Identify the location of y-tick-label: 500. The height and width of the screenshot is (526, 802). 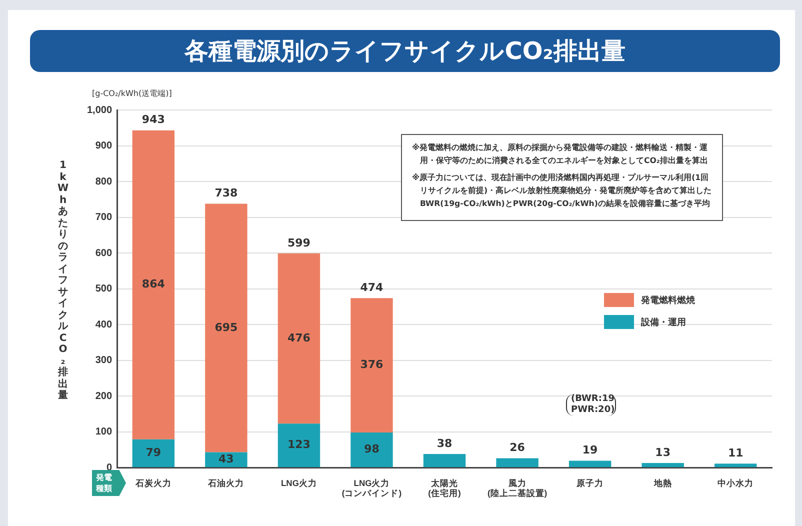
(103, 289).